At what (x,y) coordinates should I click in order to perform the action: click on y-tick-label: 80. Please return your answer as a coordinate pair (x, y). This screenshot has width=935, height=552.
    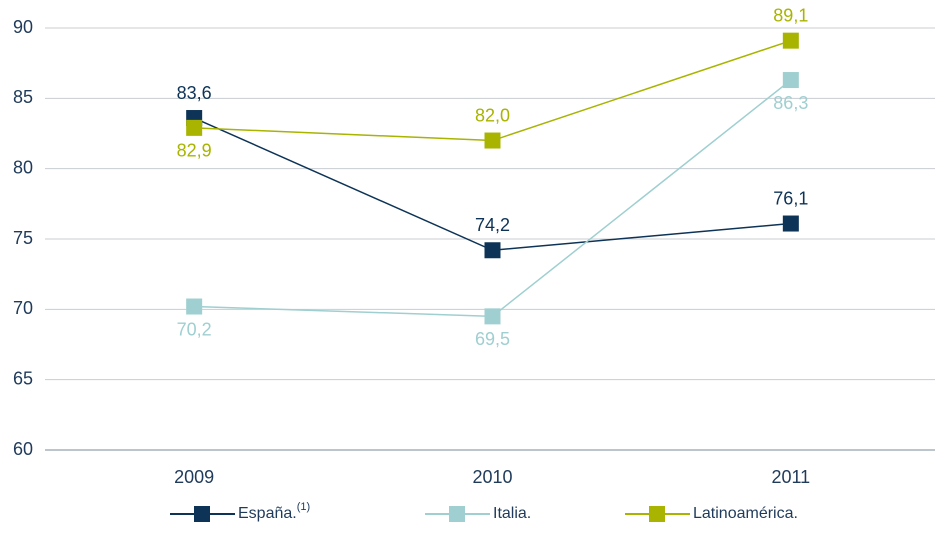
    Looking at the image, I should click on (23, 167).